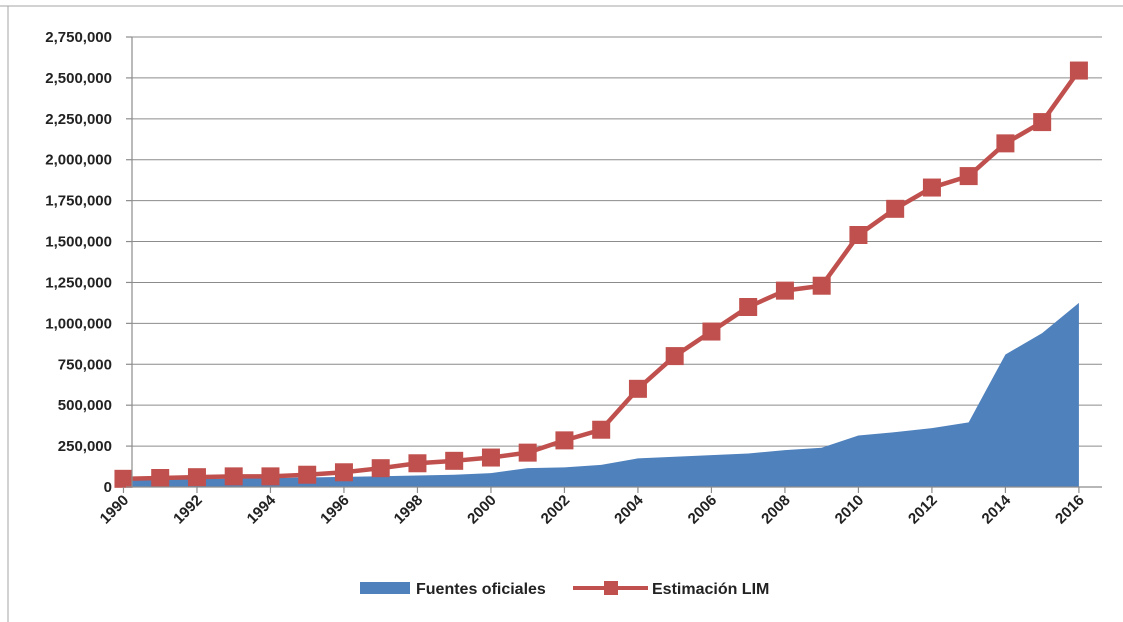 The height and width of the screenshot is (622, 1123). Describe the element at coordinates (78, 242) in the screenshot. I see `y-tick-label: 1,500,000` at that location.